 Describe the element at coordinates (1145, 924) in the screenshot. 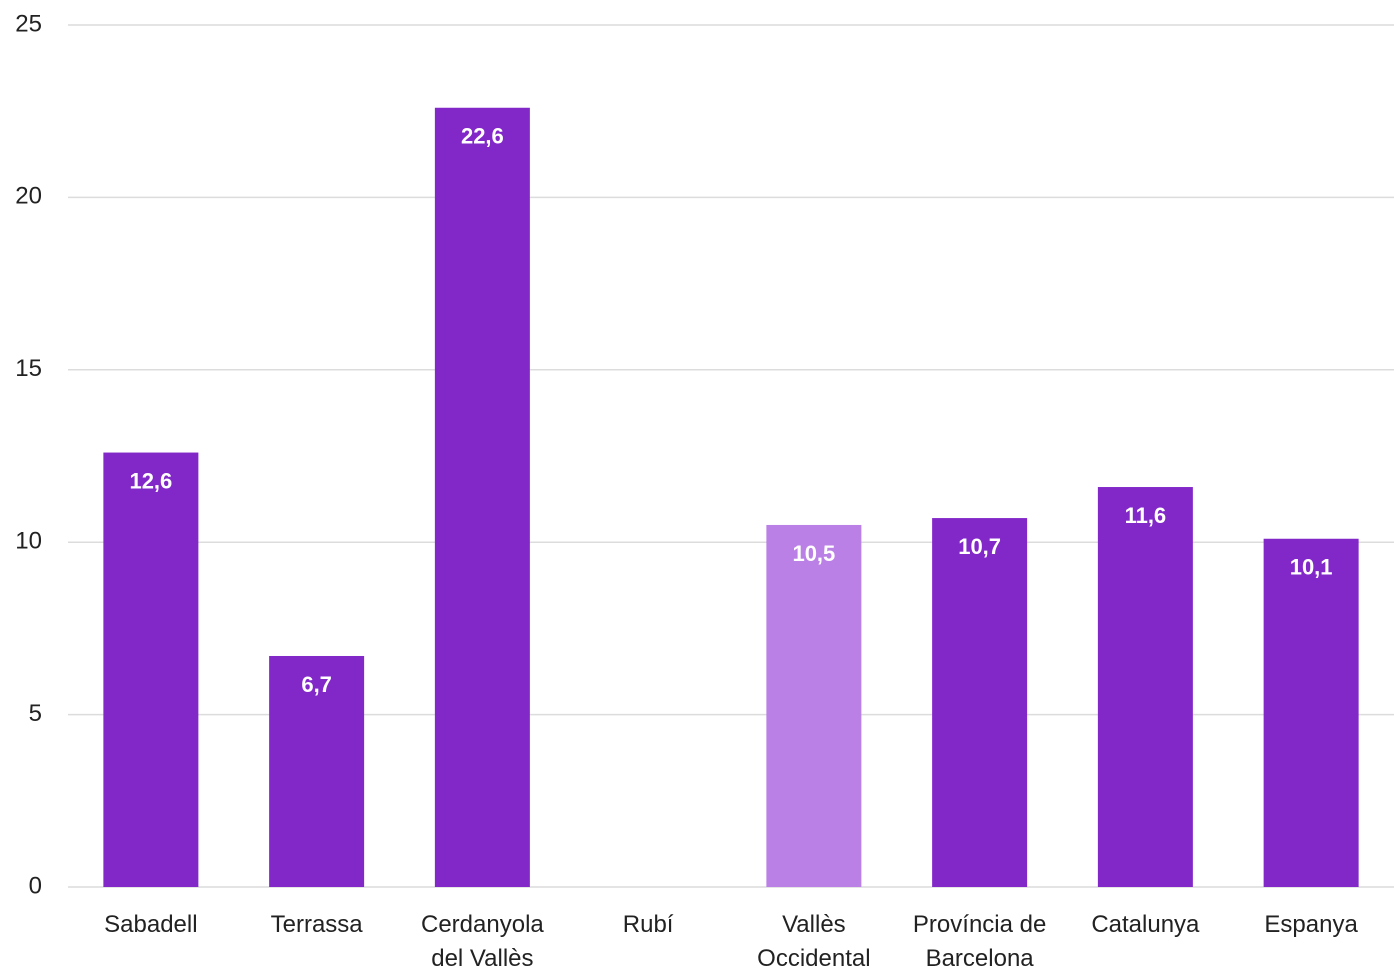

I see `x-tick-label: Catalunya` at that location.